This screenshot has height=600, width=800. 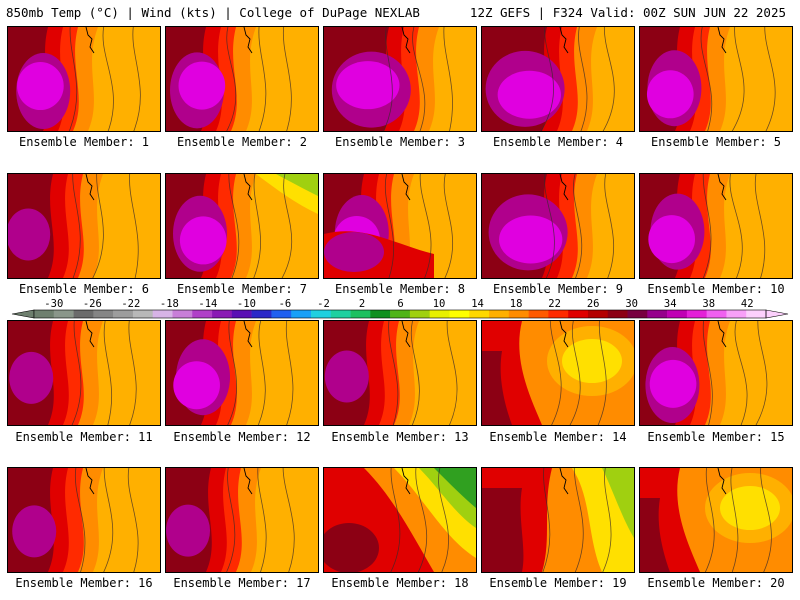 What do you see at coordinates (400, 583) in the screenshot?
I see `ensemble-member-label: Ensemble Member: 18` at bounding box center [400, 583].